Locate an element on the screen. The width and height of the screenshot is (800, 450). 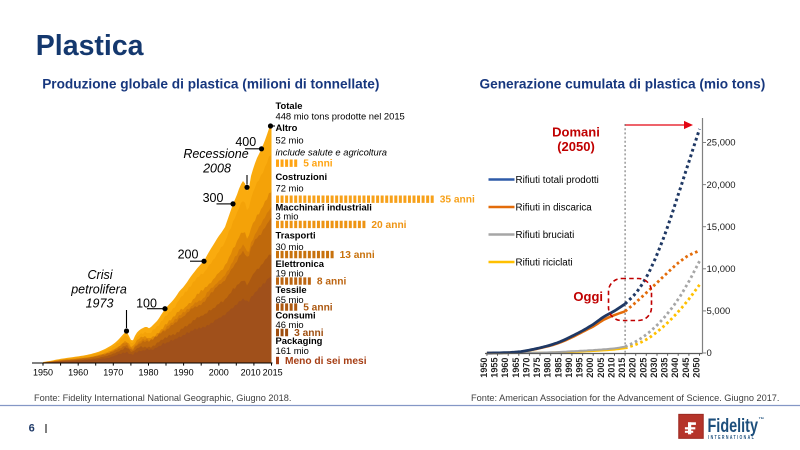
svg-text: 20,000 is located at coordinates (721, 185).